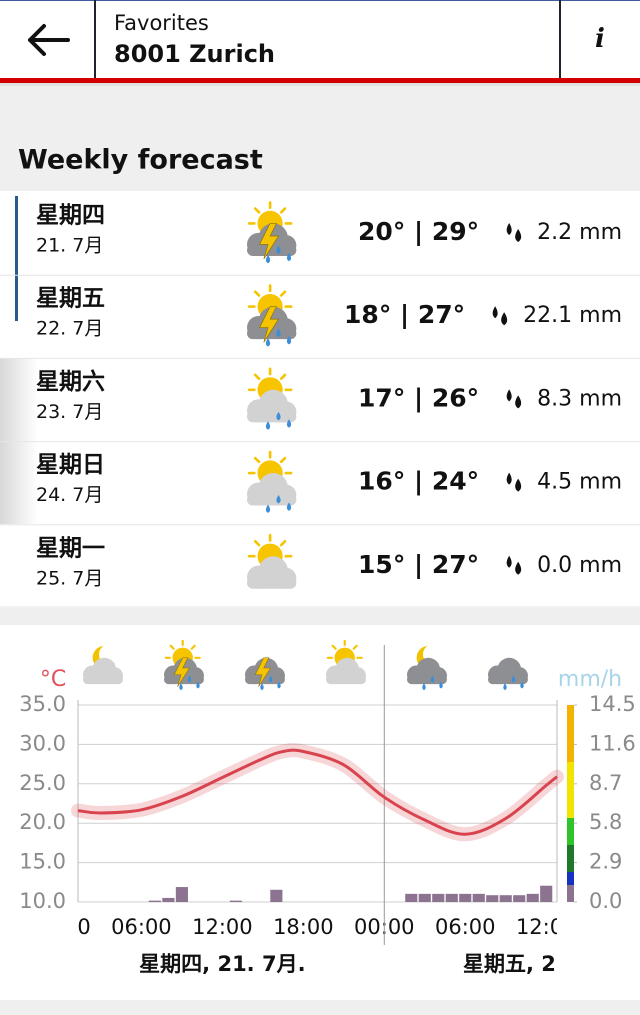 Image resolution: width=640 pixels, height=1015 pixels. What do you see at coordinates (70, 299) in the screenshot?
I see `day-name: 星期五` at bounding box center [70, 299].